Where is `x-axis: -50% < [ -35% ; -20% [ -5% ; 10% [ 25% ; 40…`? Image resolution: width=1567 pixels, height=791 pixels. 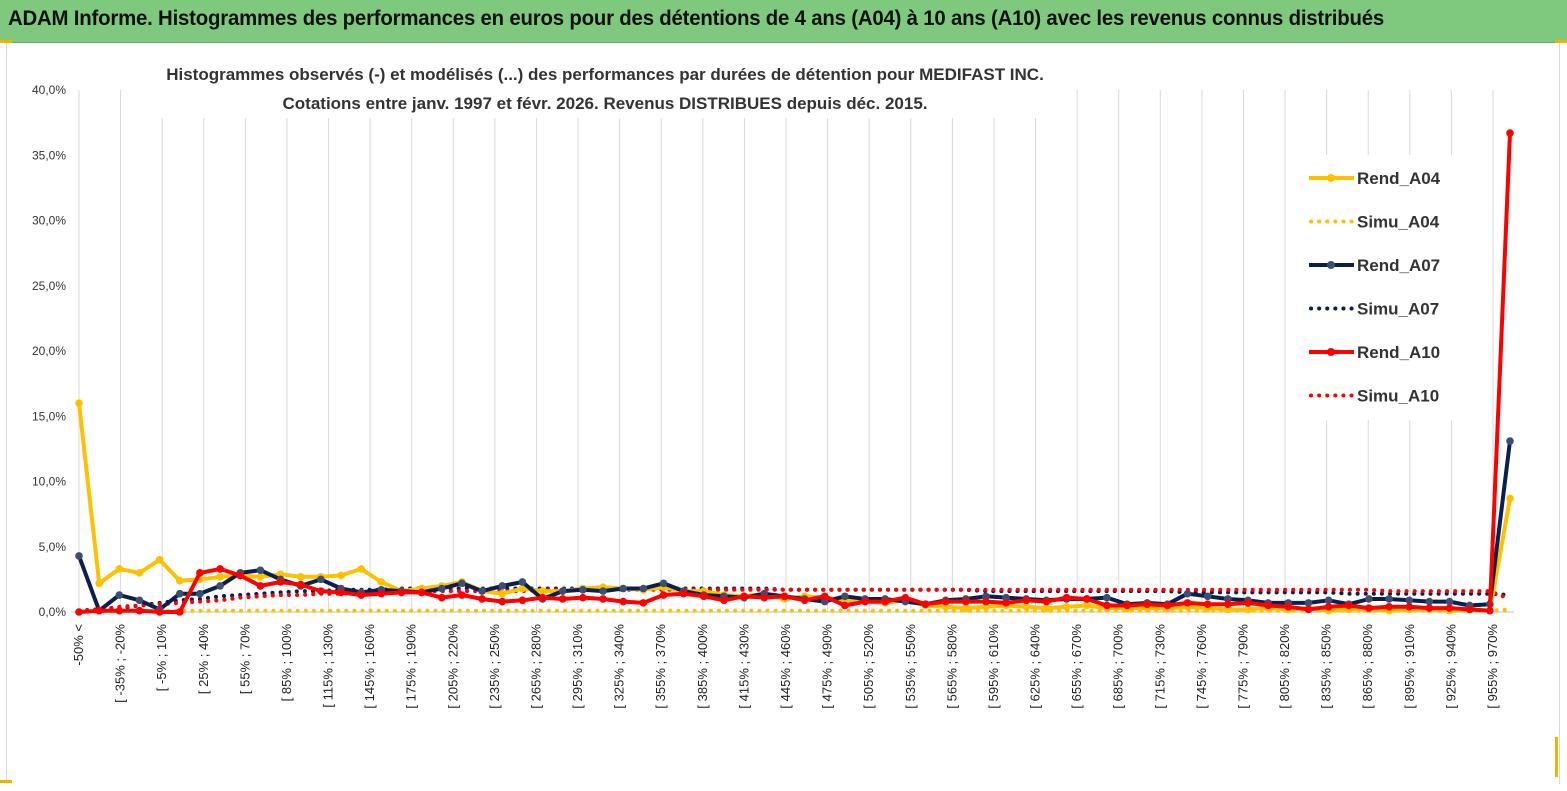
x-axis: -50% < [ -35% ; -20% [ -5% ; 10% [ 25% ; 40… is located at coordinates (792, 660).